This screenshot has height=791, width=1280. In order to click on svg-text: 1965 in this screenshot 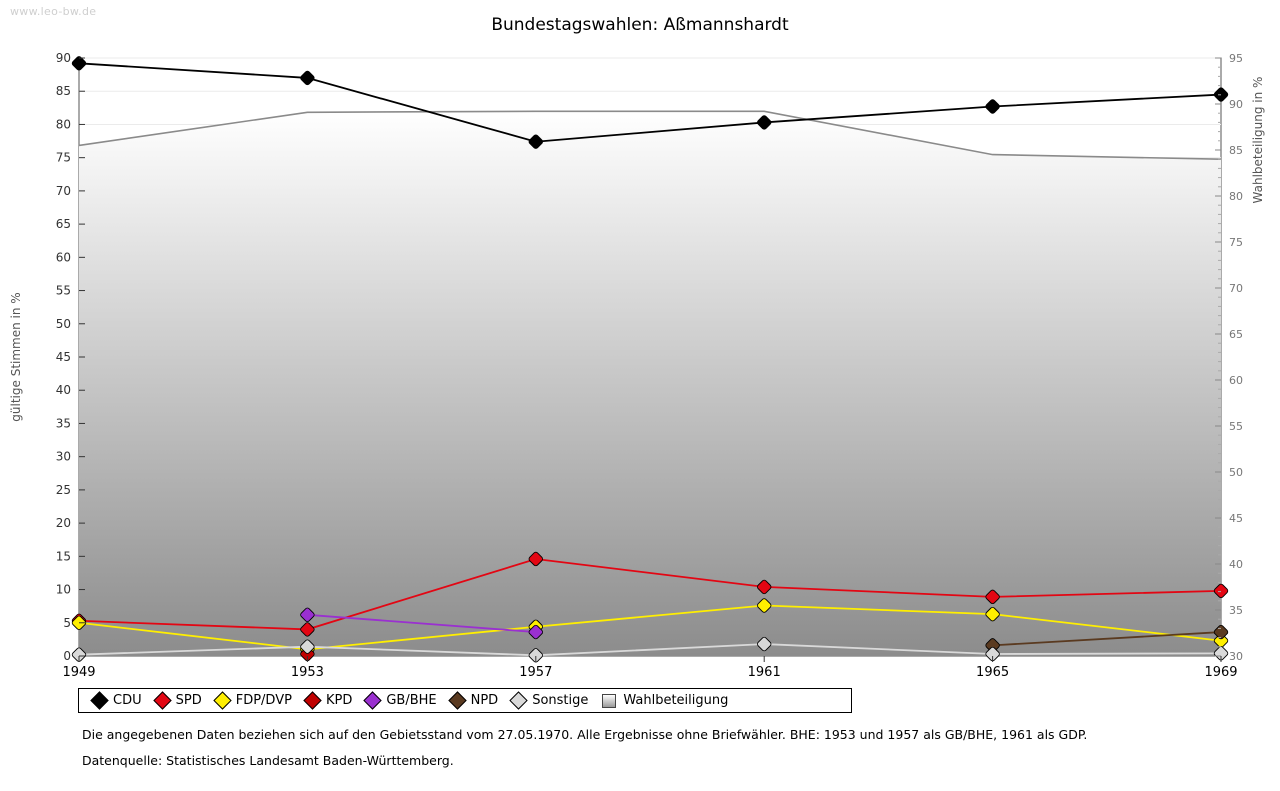, I will do `click(992, 672)`.